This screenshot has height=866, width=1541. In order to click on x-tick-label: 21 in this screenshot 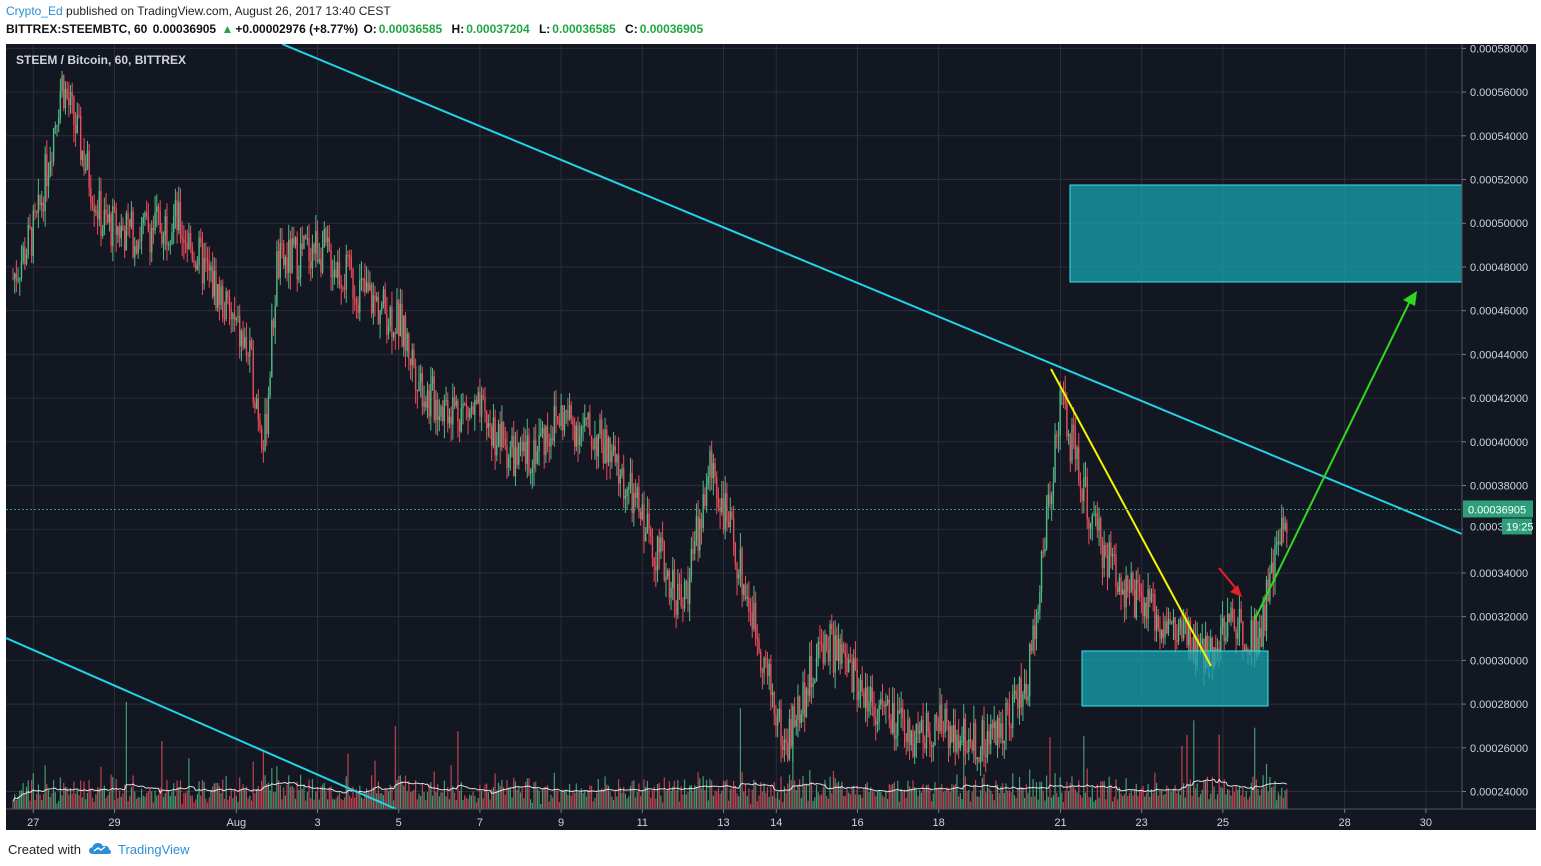, I will do `click(1060, 823)`.